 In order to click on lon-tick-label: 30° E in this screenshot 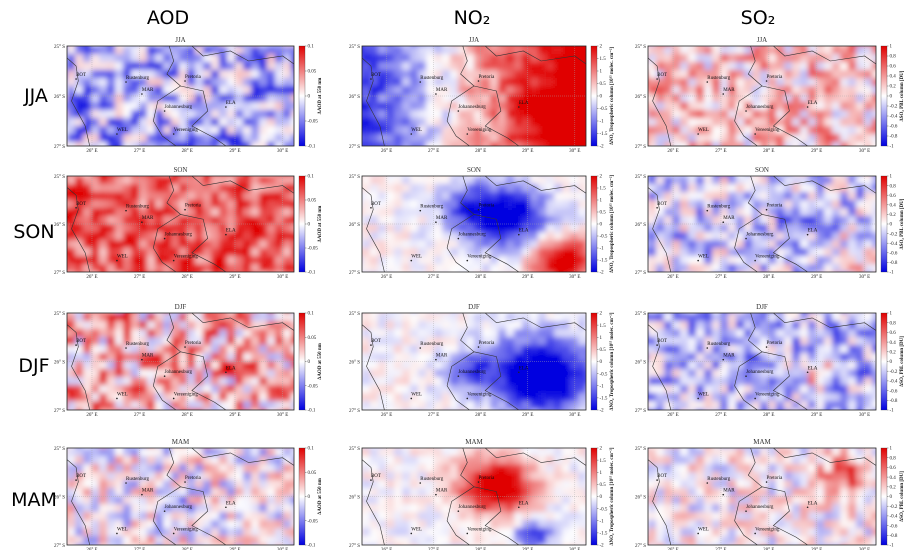, I will do `click(574, 277)`.